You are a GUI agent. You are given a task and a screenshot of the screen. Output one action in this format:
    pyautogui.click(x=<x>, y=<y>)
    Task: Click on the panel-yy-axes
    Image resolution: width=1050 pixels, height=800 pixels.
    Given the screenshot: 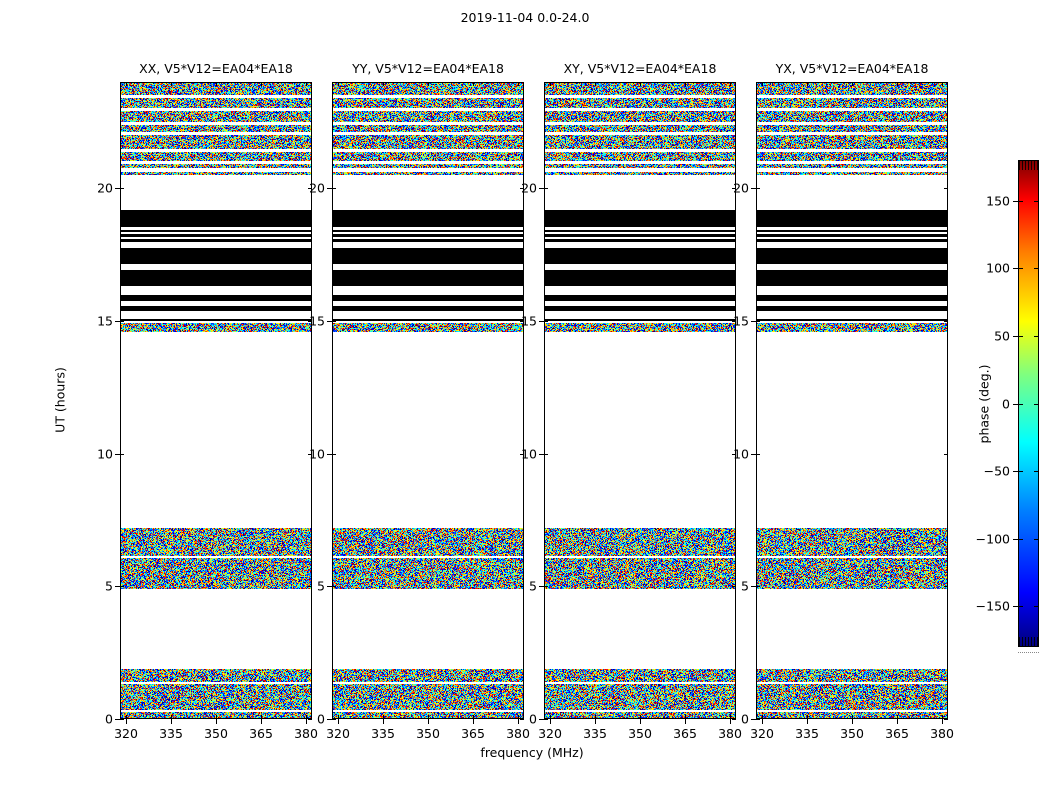 What is the action you would take?
    pyautogui.click(x=428, y=400)
    